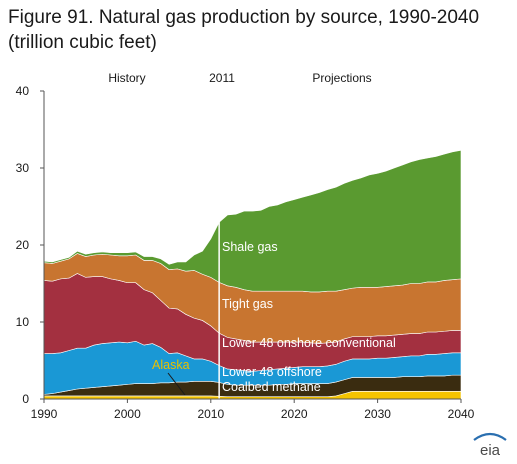 This screenshot has height=464, width=517. I want to click on series-label-onshore-conventional: Lower 48 onshore conventional, so click(309, 343).